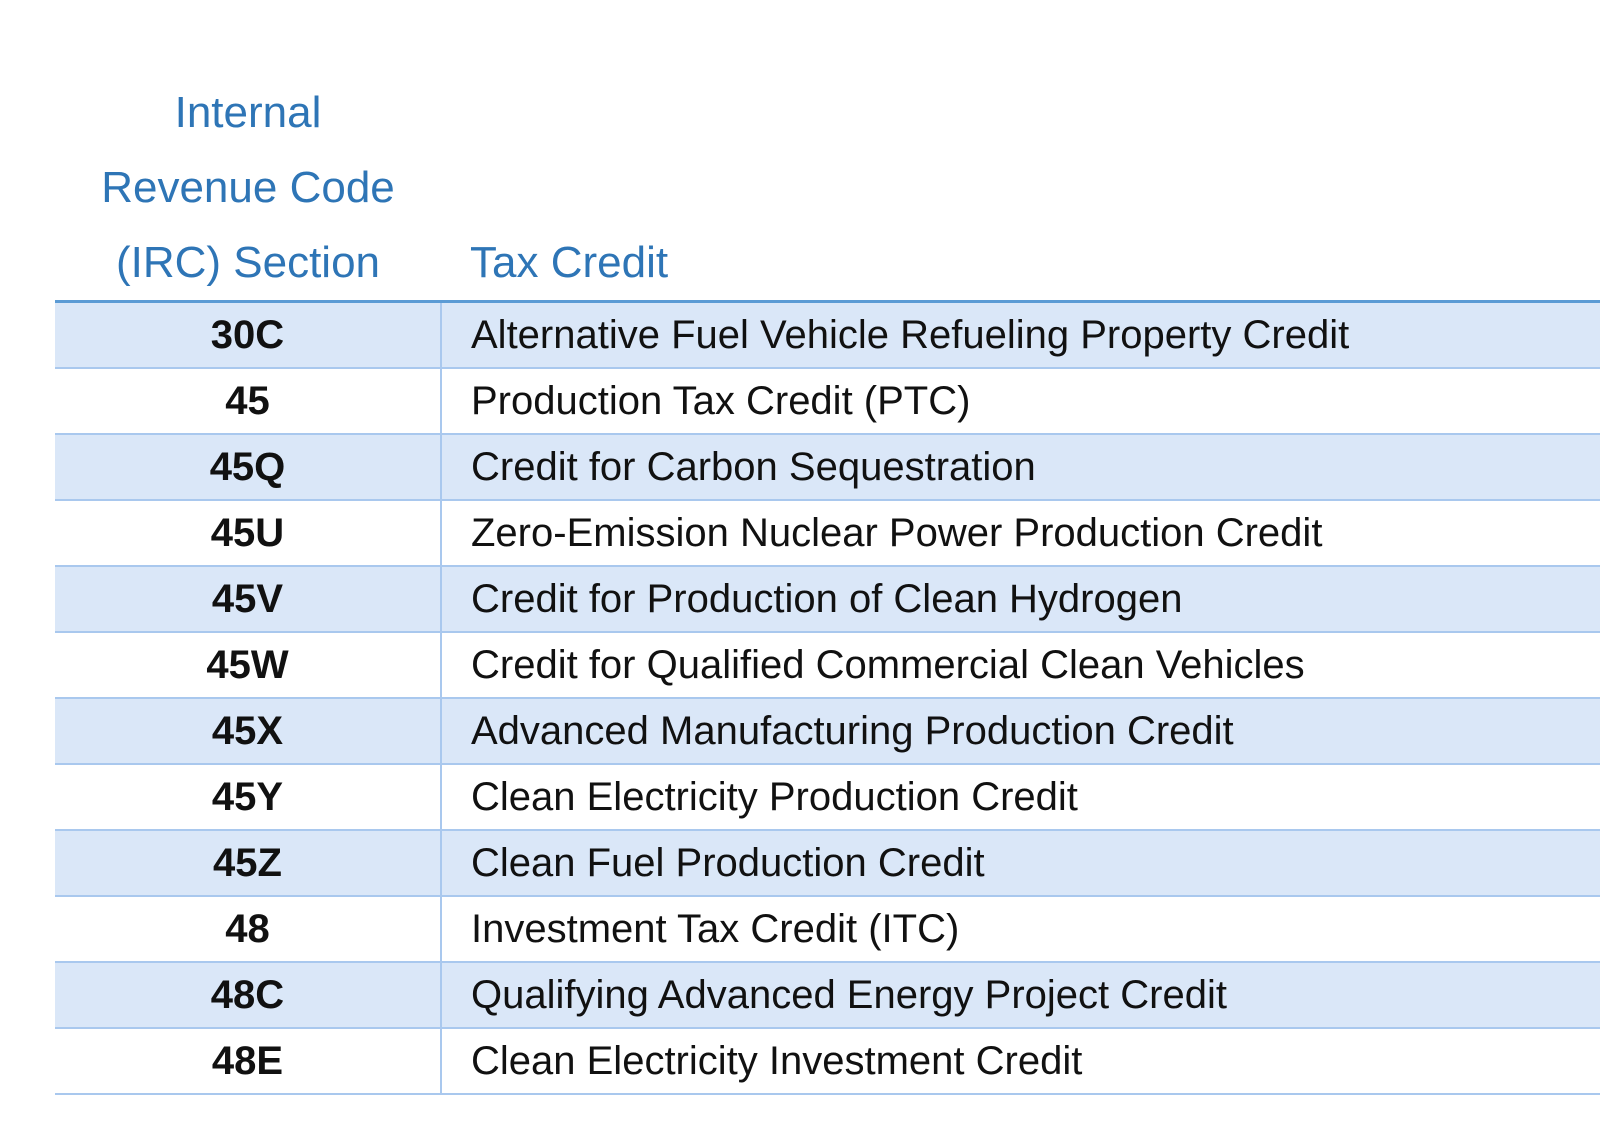  I want to click on irc-section: 45W, so click(248, 665).